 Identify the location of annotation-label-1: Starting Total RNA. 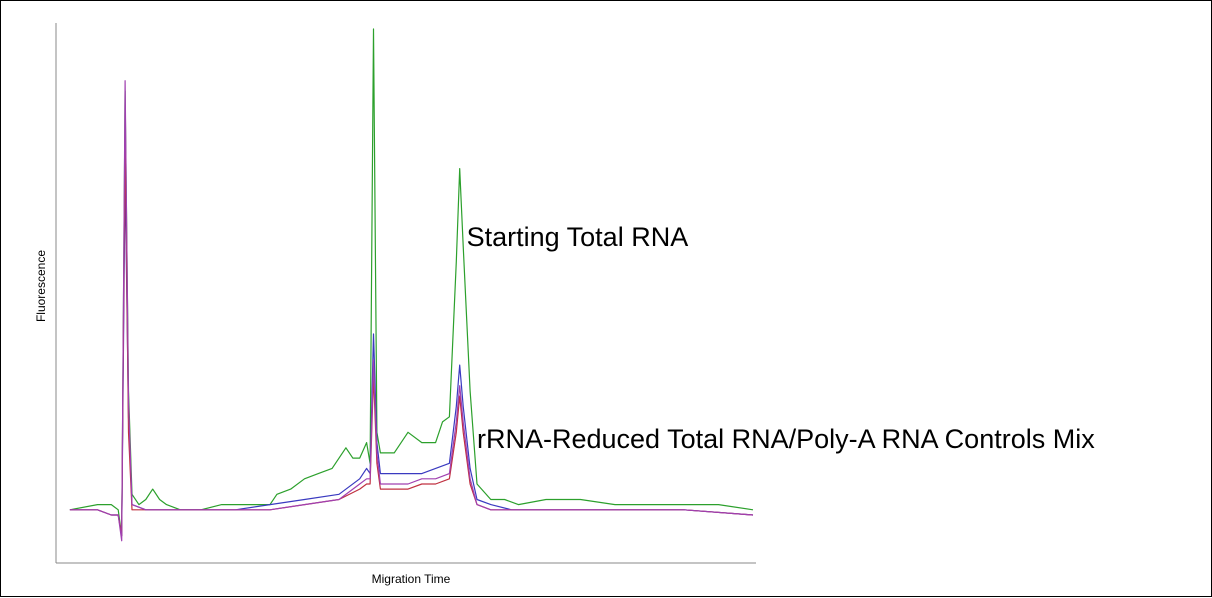
(578, 237).